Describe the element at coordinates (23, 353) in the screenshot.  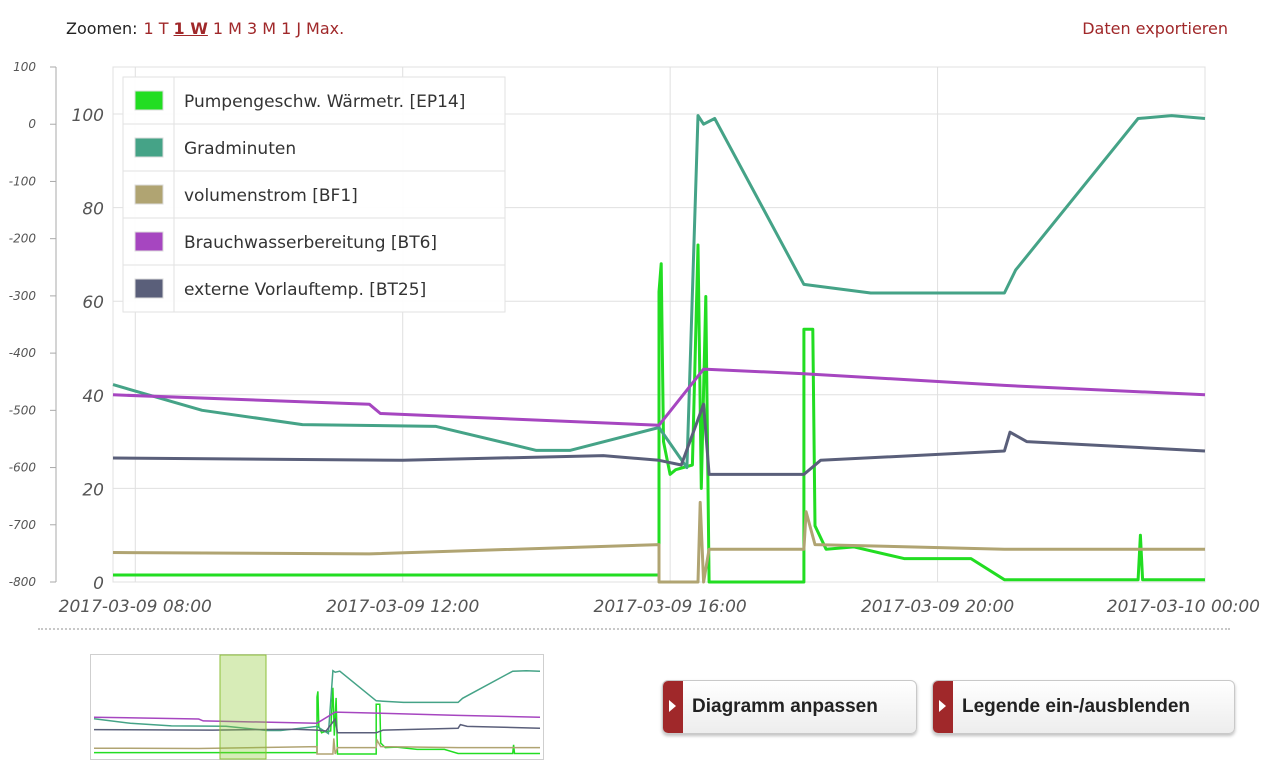
I see `y-left-tick-label: -400` at that location.